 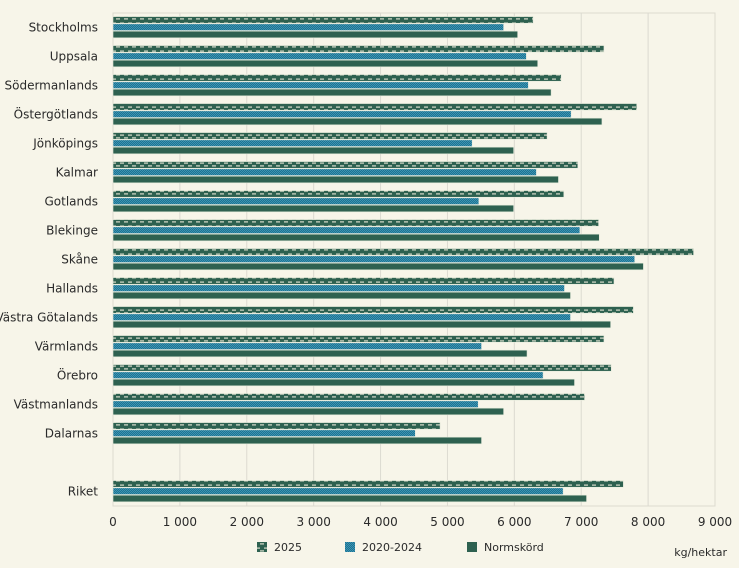 What do you see at coordinates (581, 522) in the screenshot?
I see `x-tick-label: 7 000` at bounding box center [581, 522].